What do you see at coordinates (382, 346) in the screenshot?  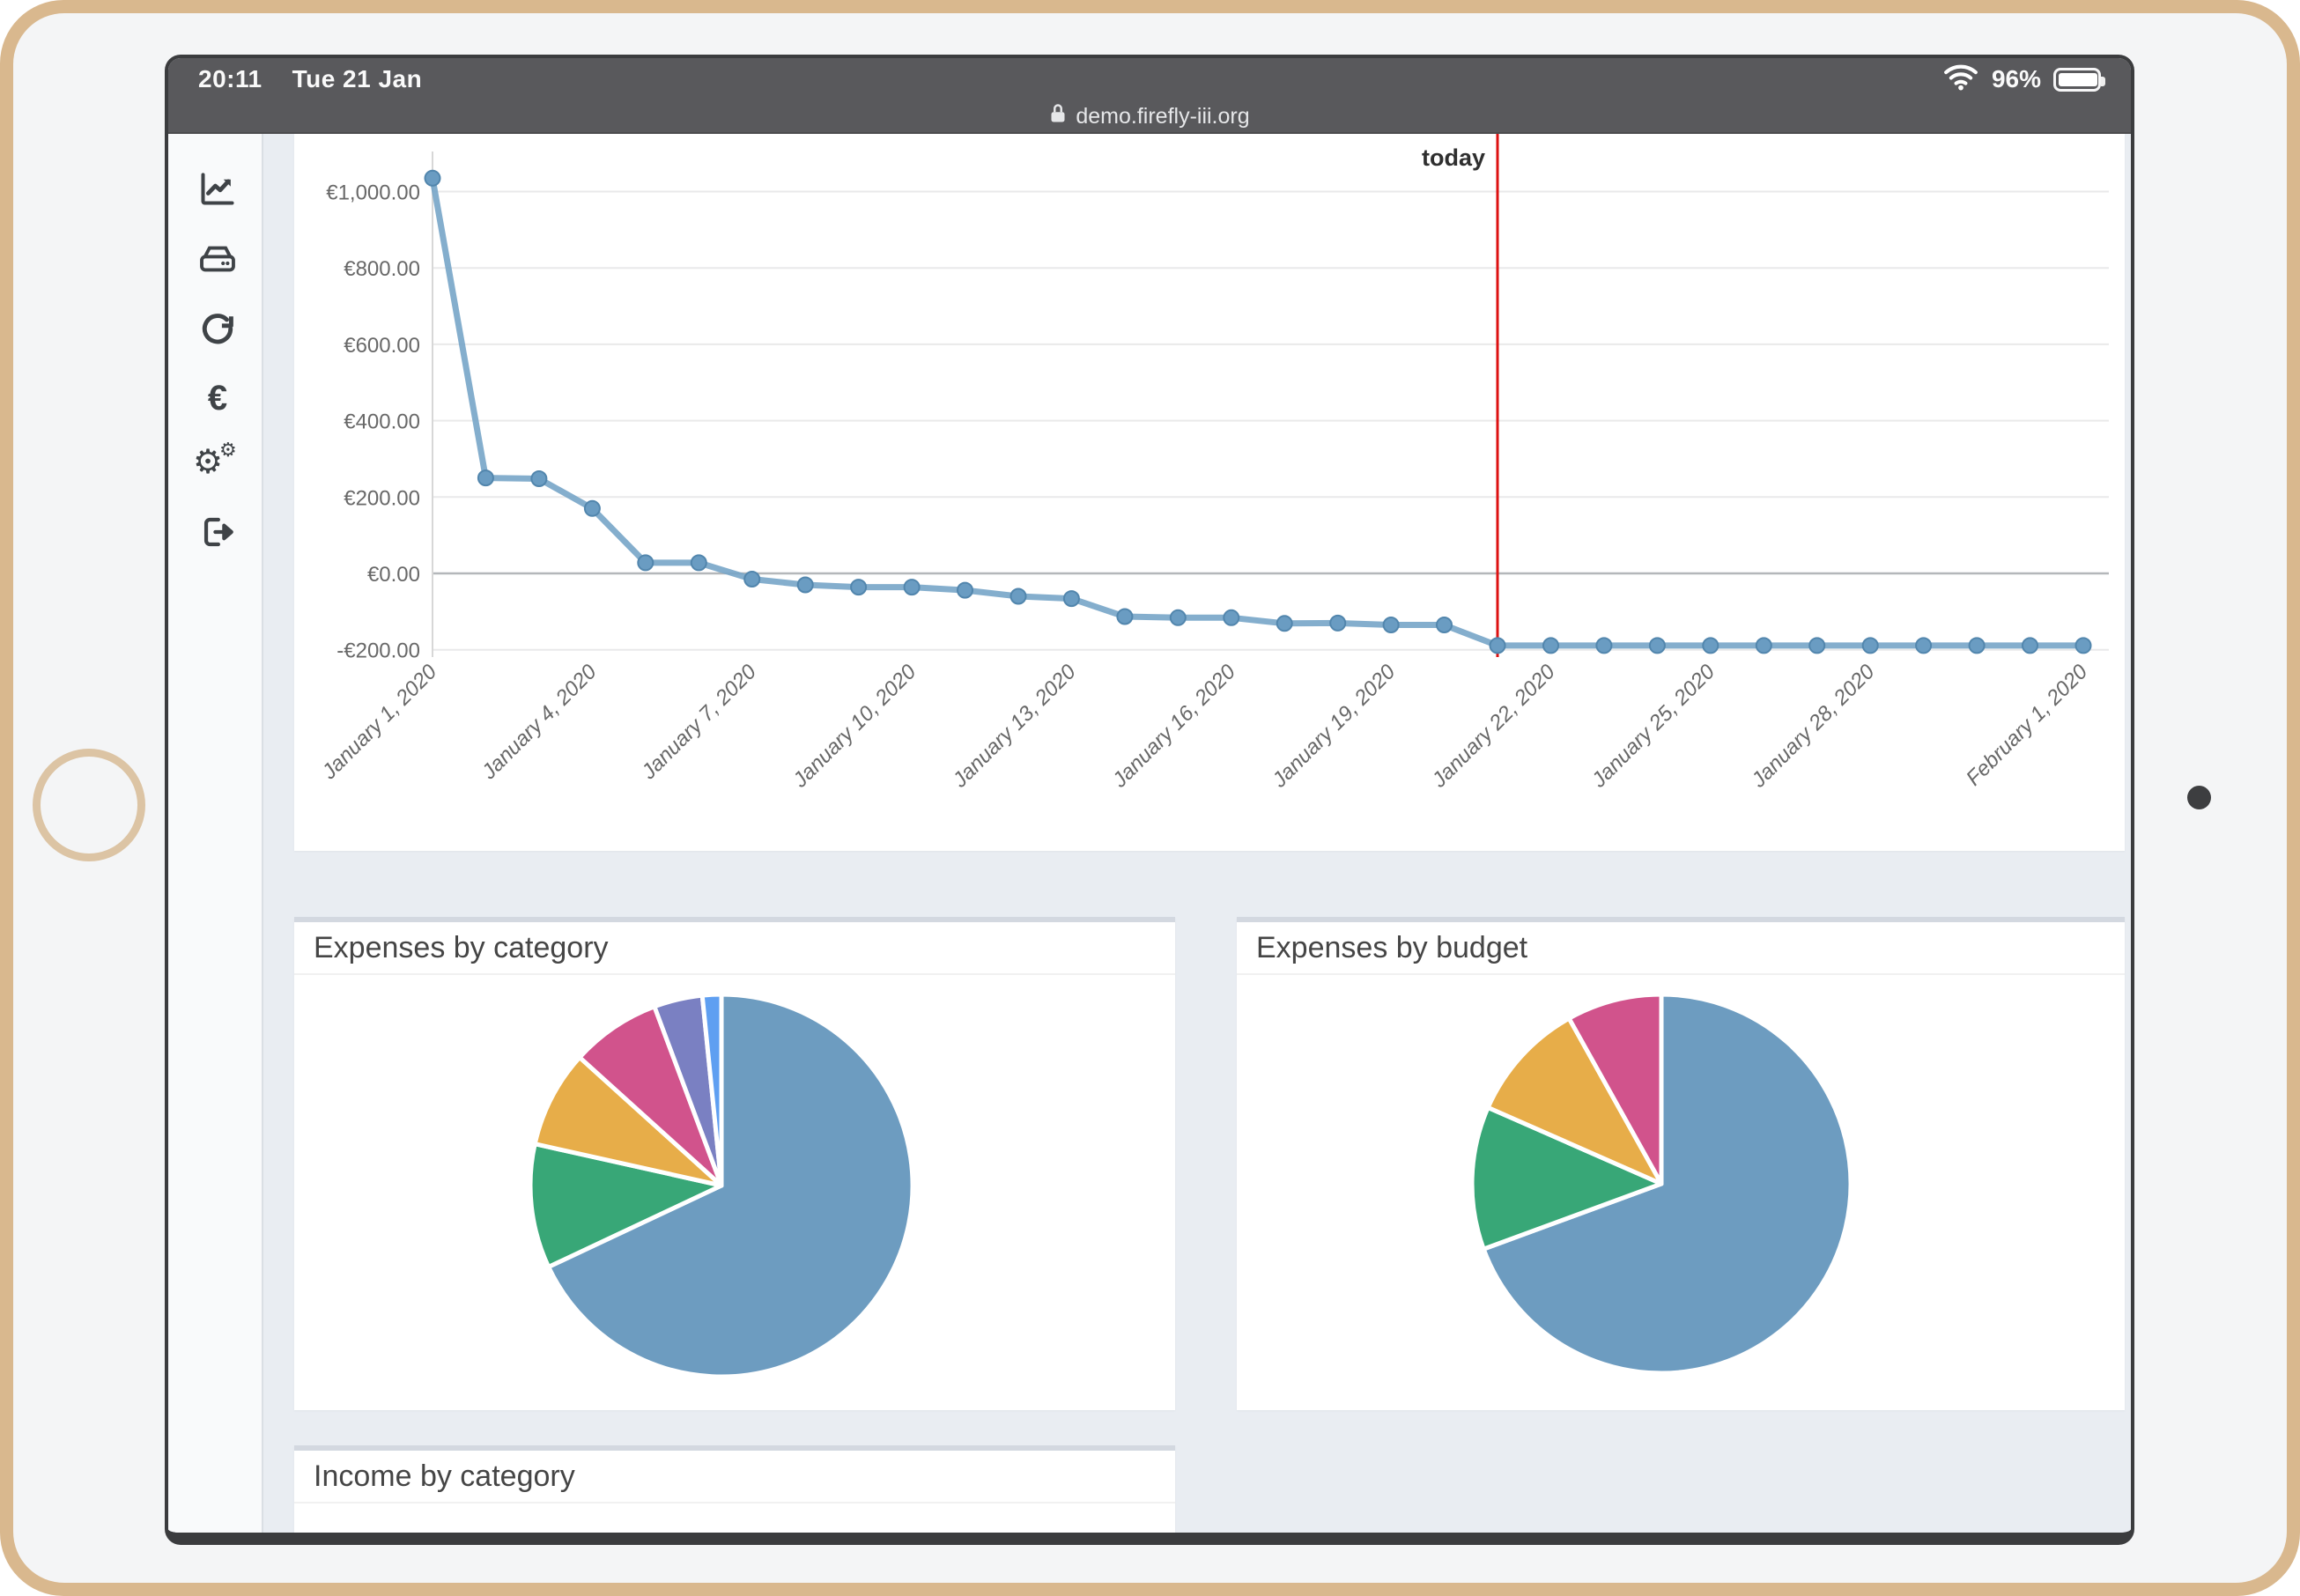 I see `svg-text: €600.00` at bounding box center [382, 346].